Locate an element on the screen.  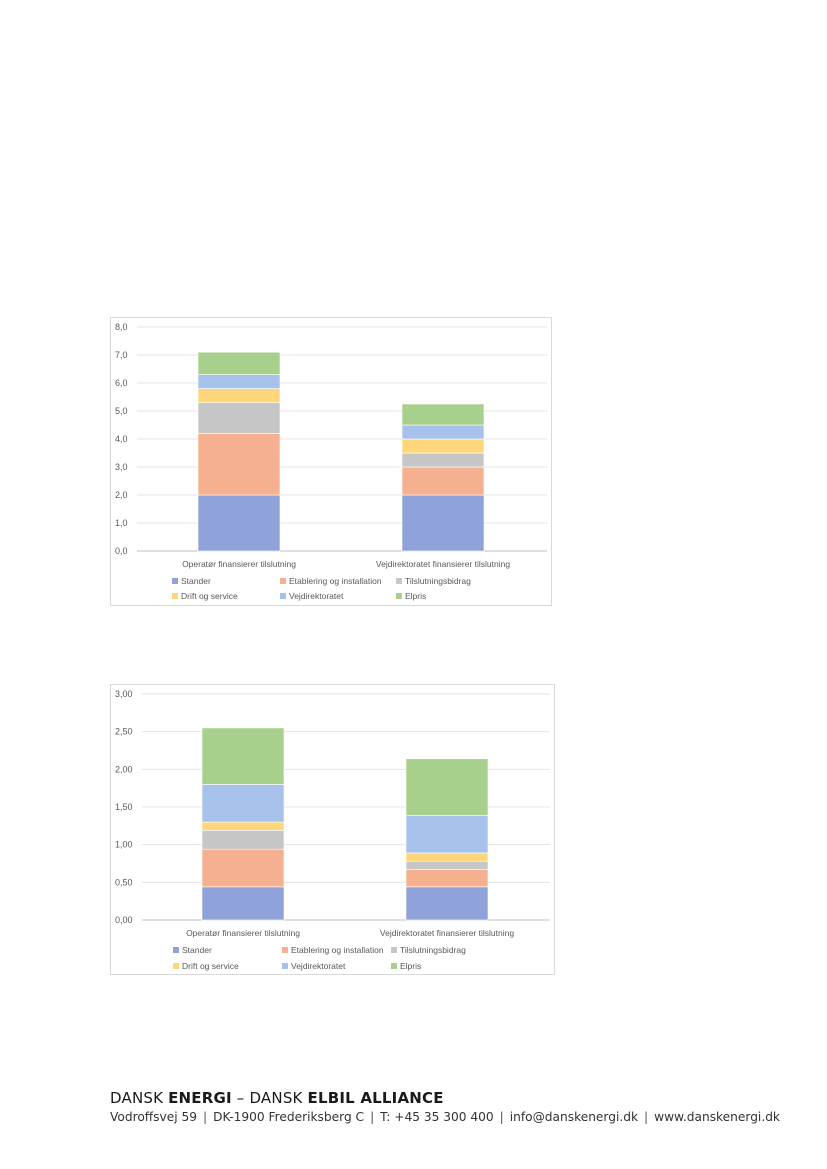
y-tick-label: 1,50 is located at coordinates (124, 807).